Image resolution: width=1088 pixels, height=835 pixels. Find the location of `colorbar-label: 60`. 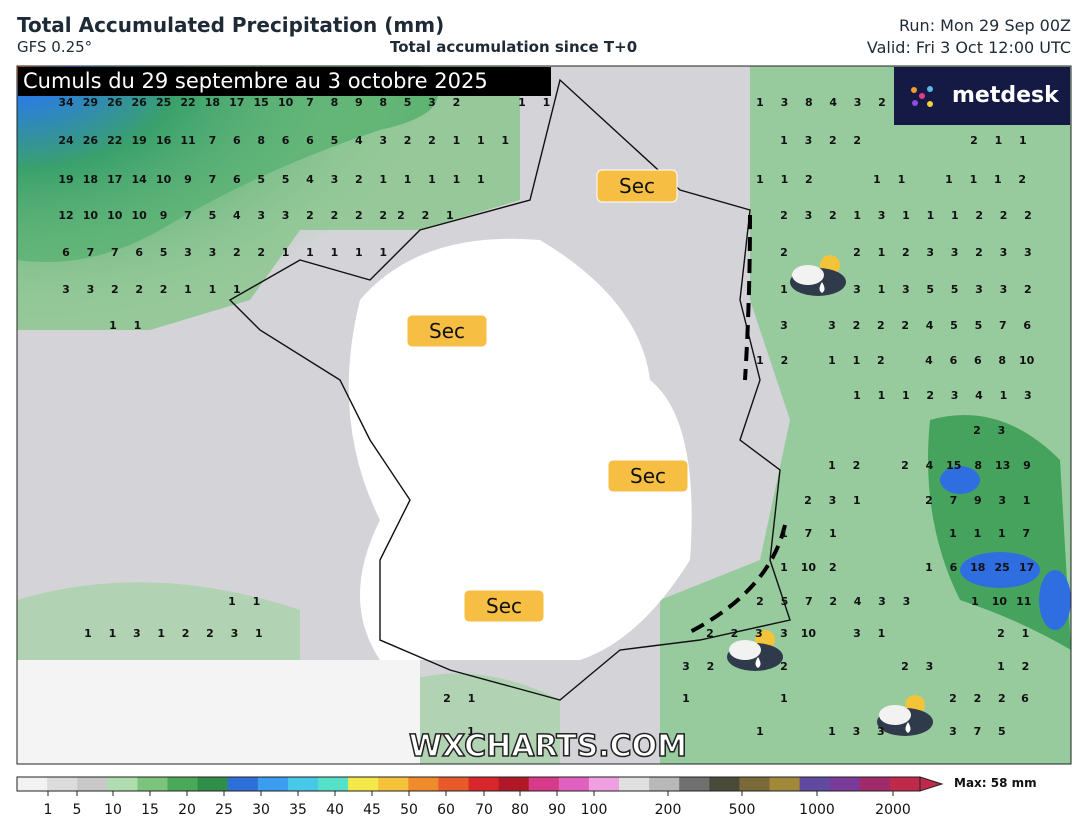

colorbar-label: 60 is located at coordinates (446, 810).